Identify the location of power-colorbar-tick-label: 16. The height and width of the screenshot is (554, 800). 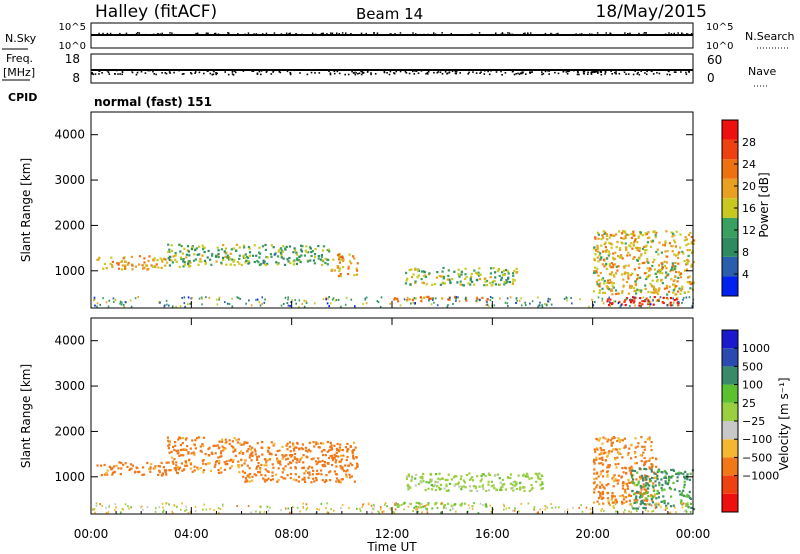
(749, 208).